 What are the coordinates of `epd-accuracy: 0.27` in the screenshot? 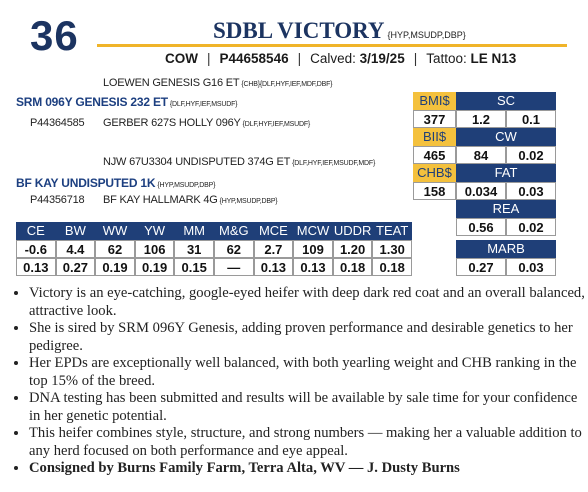 It's located at (75, 267).